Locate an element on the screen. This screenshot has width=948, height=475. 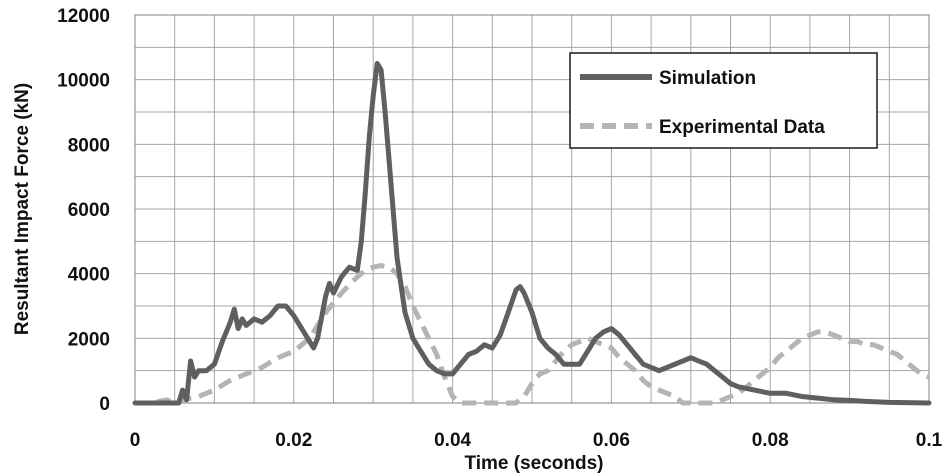
y-tick-label: 8000 is located at coordinates (89, 145).